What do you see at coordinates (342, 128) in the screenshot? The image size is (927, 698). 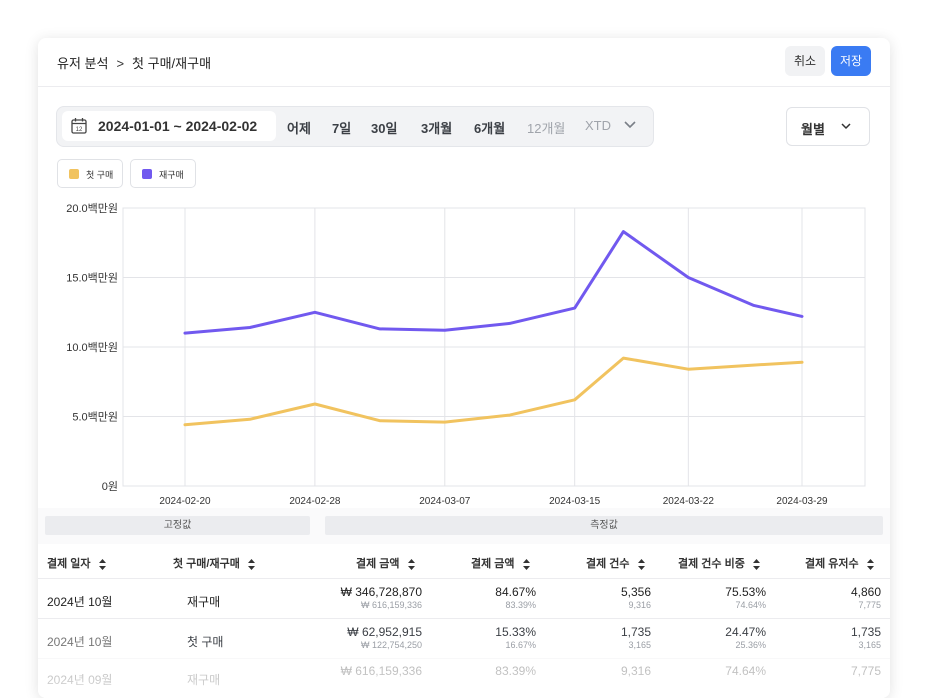 I see `period-7d: 7일` at bounding box center [342, 128].